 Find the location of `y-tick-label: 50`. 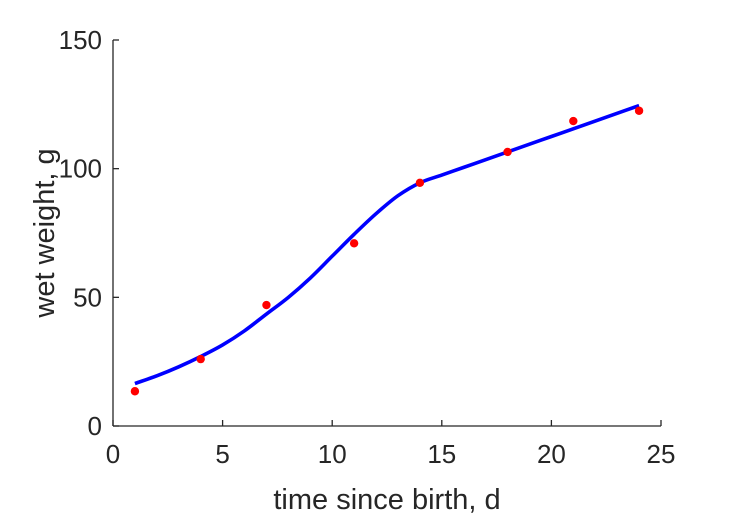

y-tick-label: 50 is located at coordinates (87, 297).